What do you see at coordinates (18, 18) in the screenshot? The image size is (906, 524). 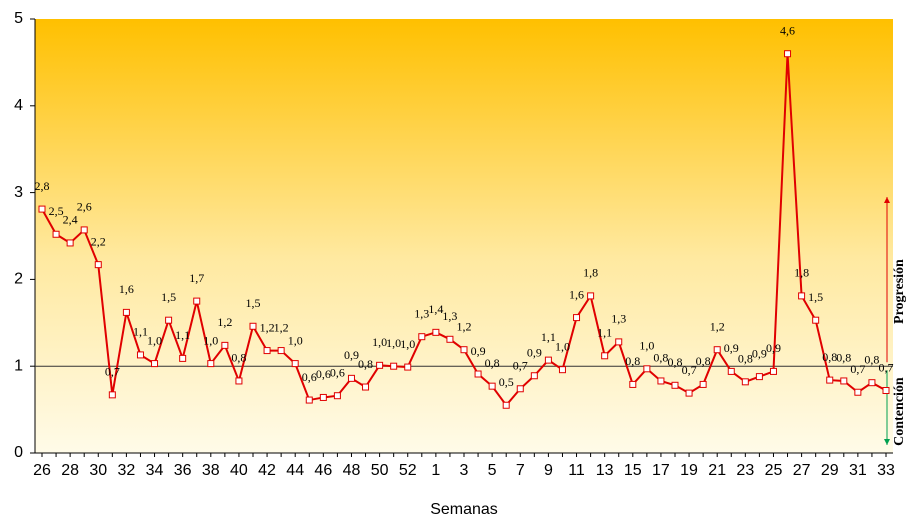 I see `y-tick-label: 5` at bounding box center [18, 18].